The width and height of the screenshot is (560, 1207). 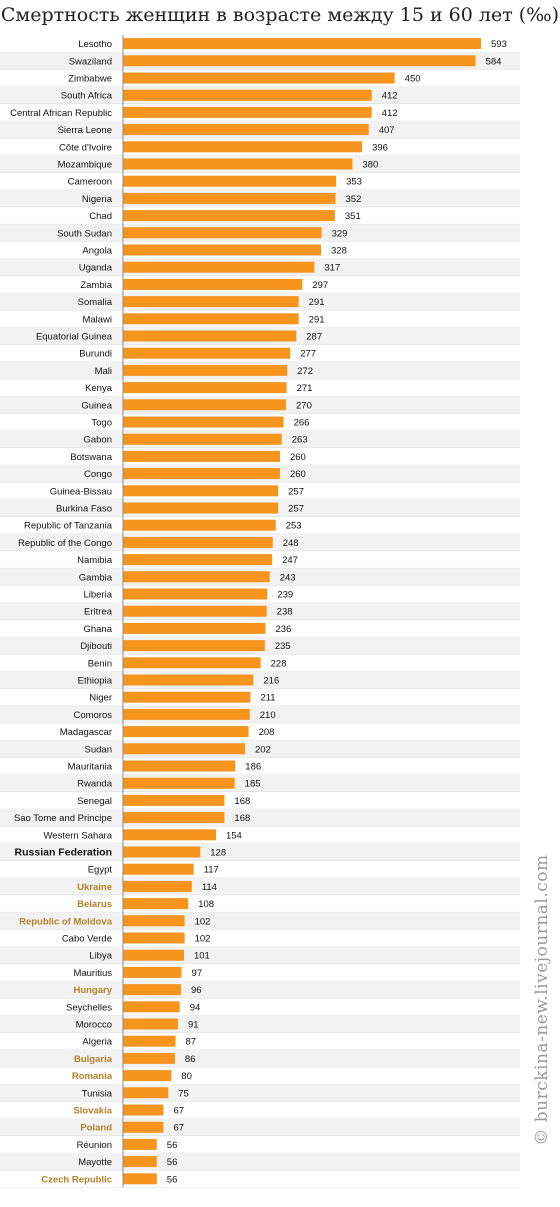 I want to click on category-label: Madagascar, so click(x=86, y=732).